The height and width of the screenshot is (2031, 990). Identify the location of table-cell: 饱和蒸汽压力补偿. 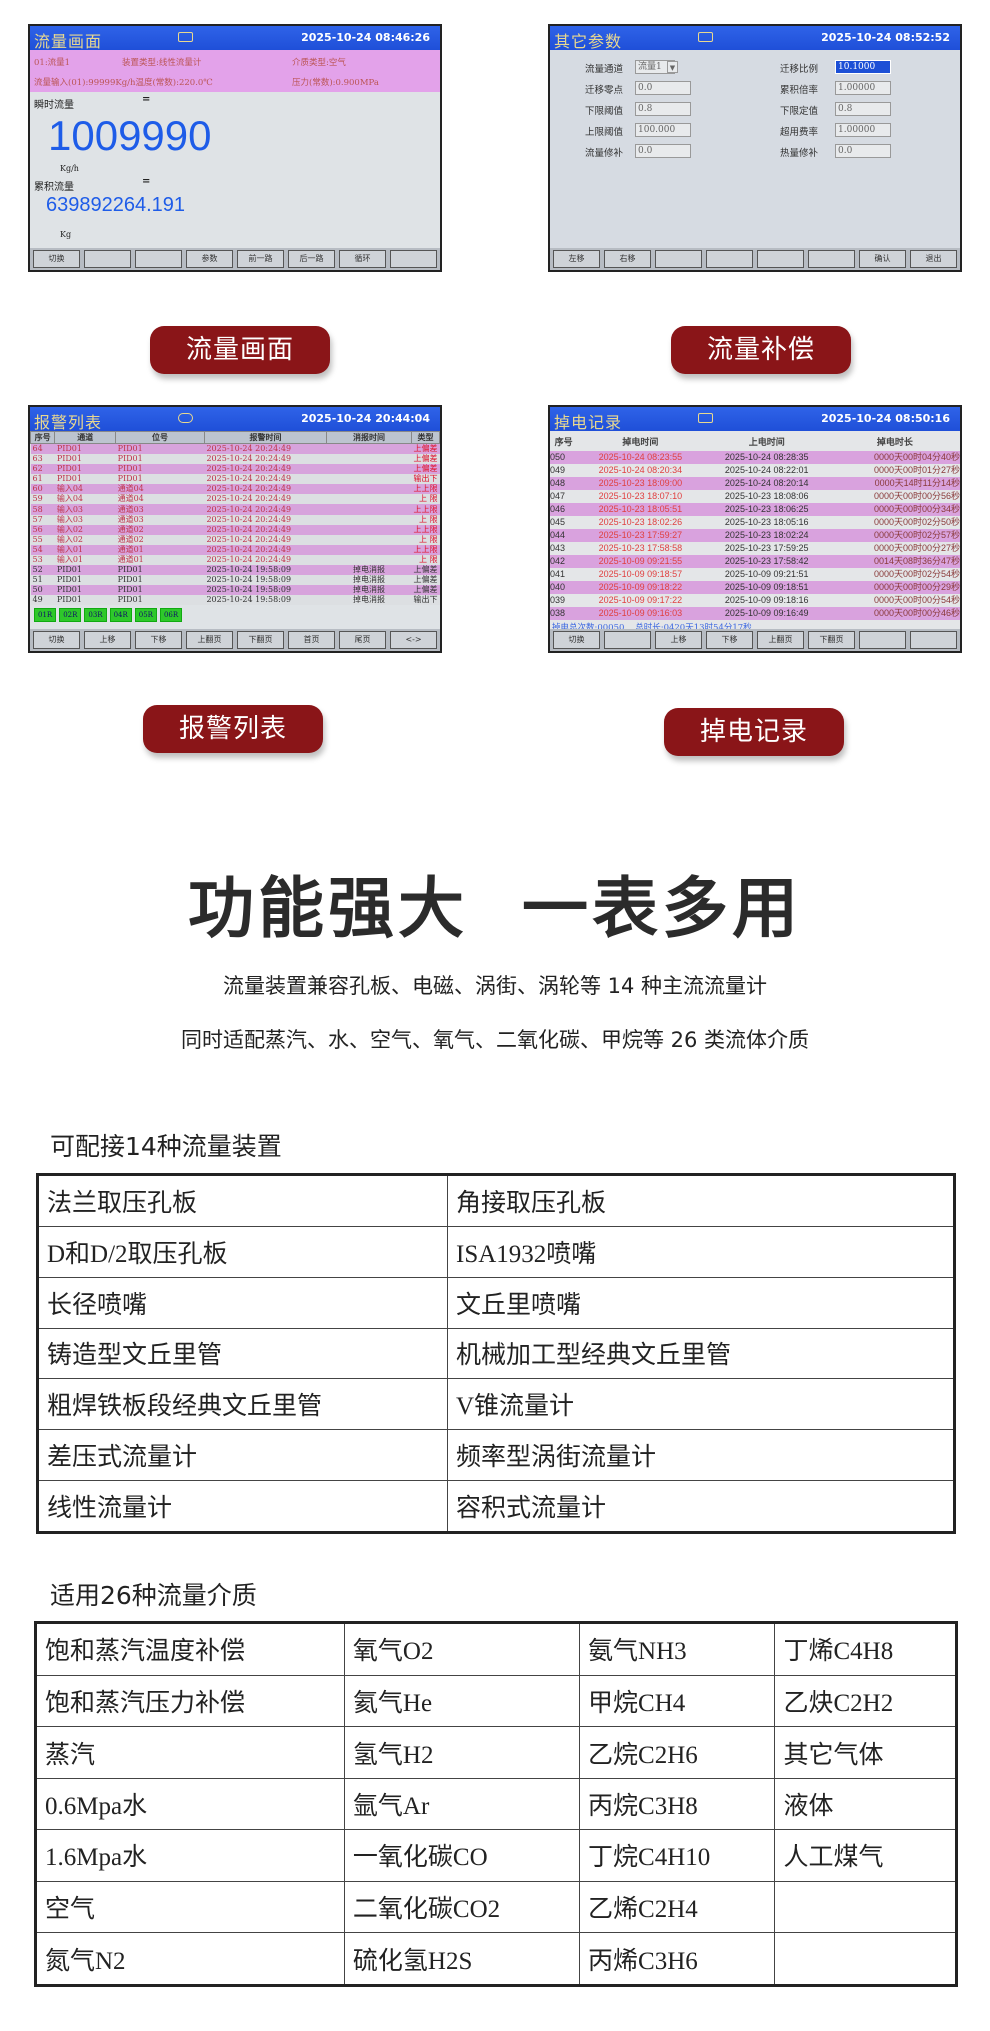
(190, 1701).